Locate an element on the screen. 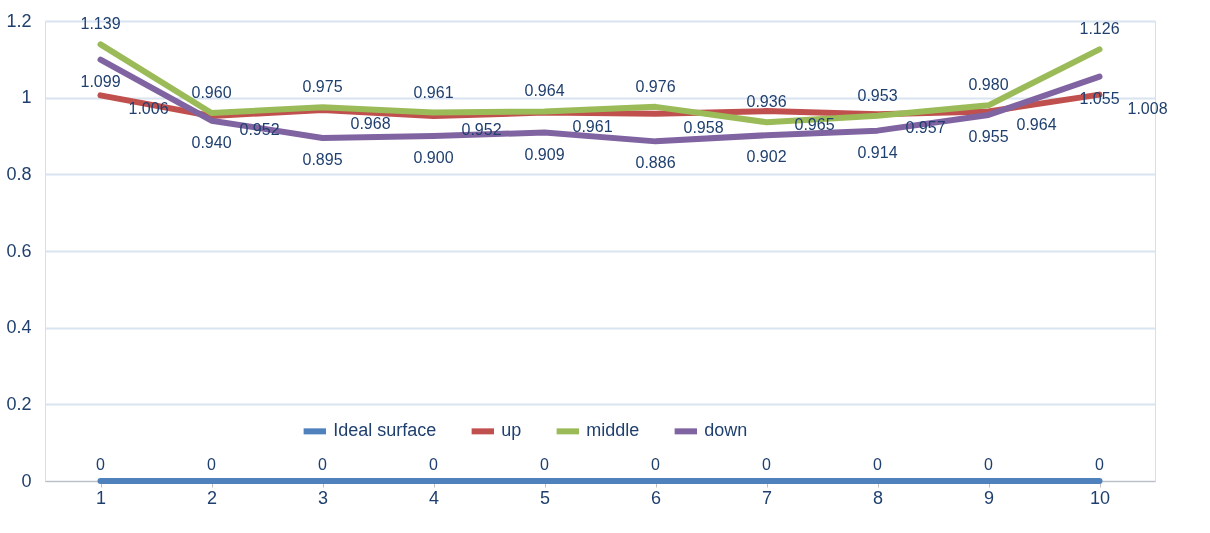 The height and width of the screenshot is (533, 1210). data-label: 1.008 is located at coordinates (1147, 108).